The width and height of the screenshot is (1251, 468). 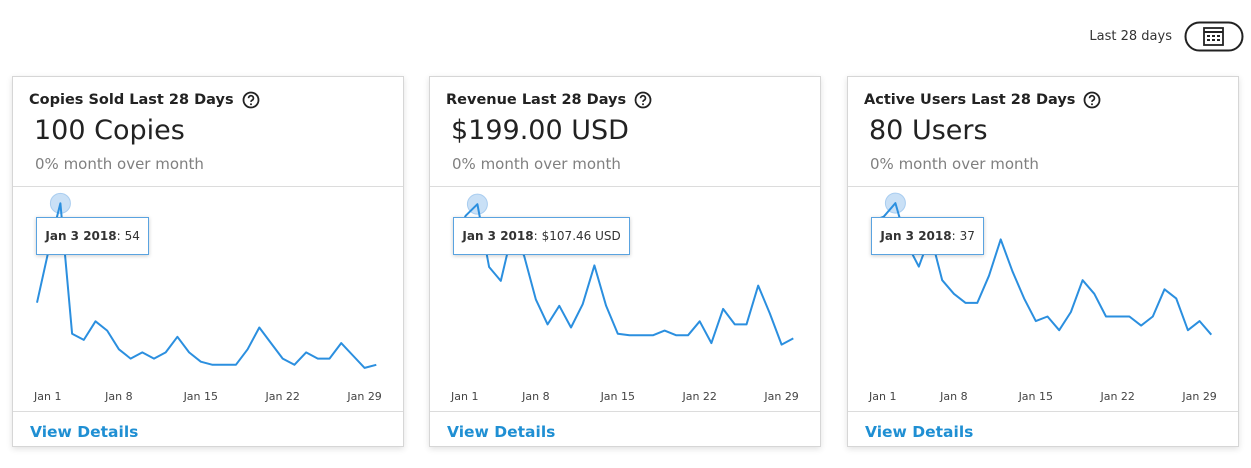 I want to click on calendar-button, so click(x=1214, y=37).